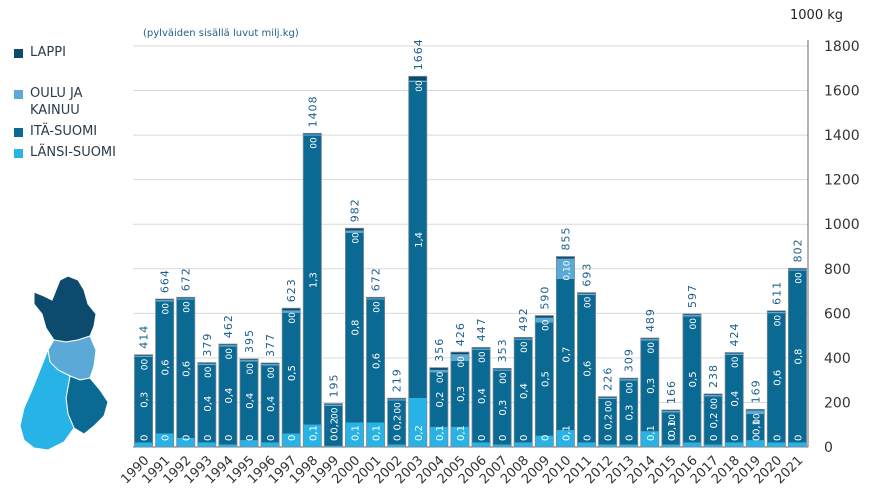 This screenshot has width=871, height=491. Describe the element at coordinates (587, 275) in the screenshot. I see `total-label: 693` at that location.